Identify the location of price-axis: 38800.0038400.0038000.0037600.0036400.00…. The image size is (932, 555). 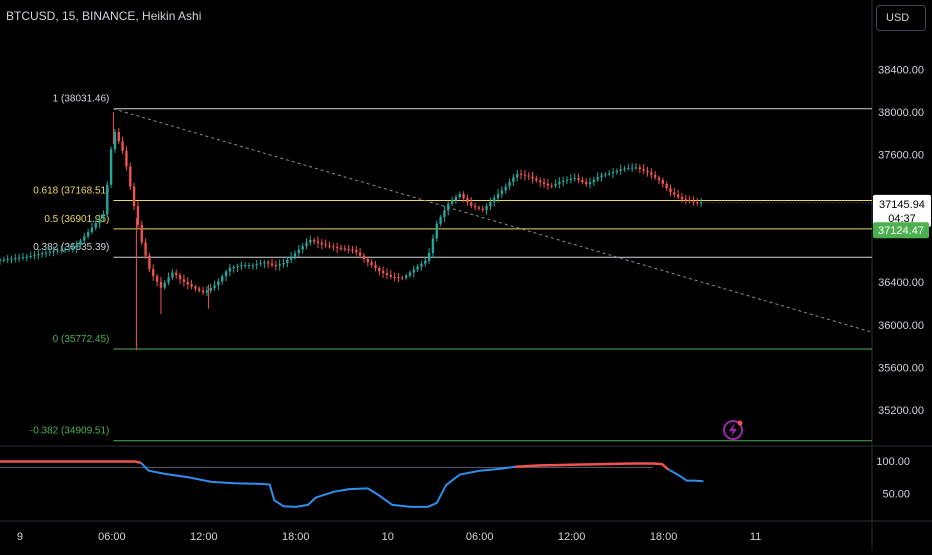
(900, 261).